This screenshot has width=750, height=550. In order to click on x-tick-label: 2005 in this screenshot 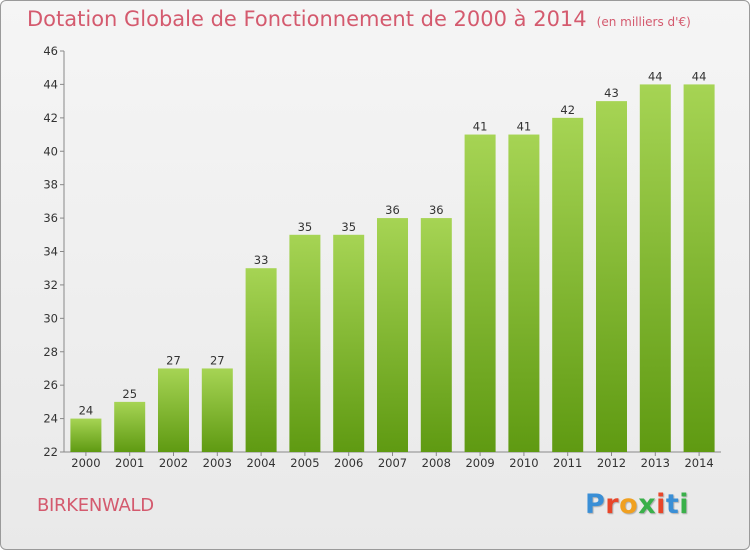, I will do `click(304, 463)`.